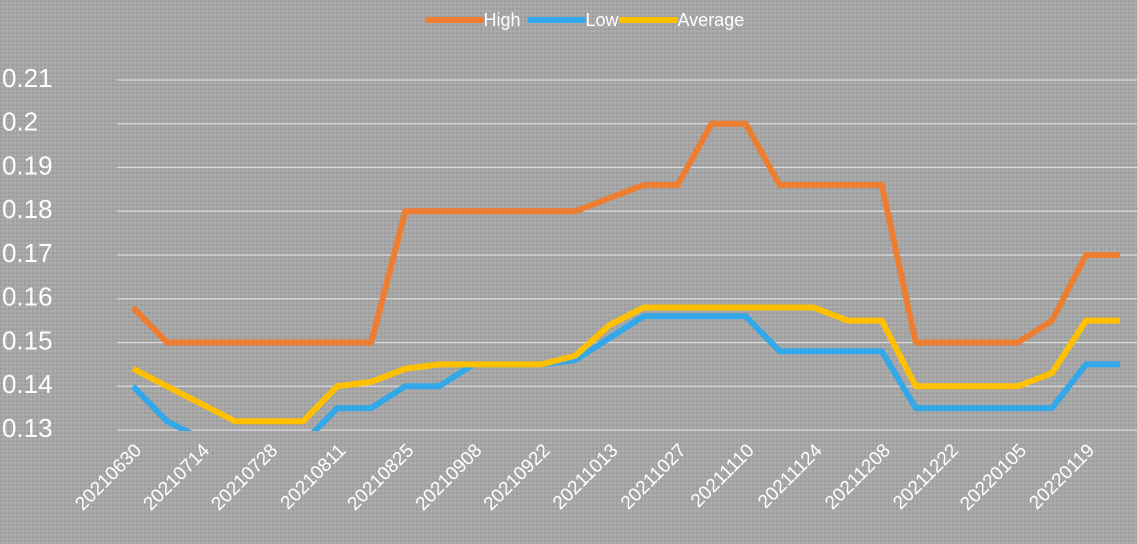 The width and height of the screenshot is (1137, 544). Describe the element at coordinates (27, 78) in the screenshot. I see `y-tick-label: 0.21` at that location.